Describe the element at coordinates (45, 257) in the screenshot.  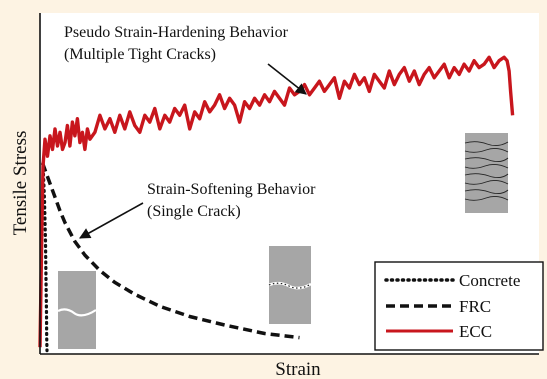
I see `series-line-concrete` at that location.